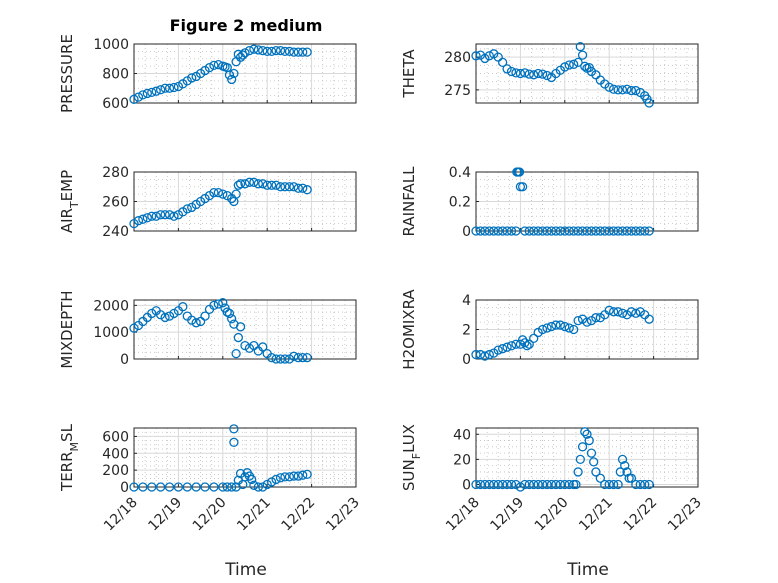 This screenshot has width=778, height=583. Describe the element at coordinates (246, 25) in the screenshot. I see `chart-title: Figure 2 medium` at that location.